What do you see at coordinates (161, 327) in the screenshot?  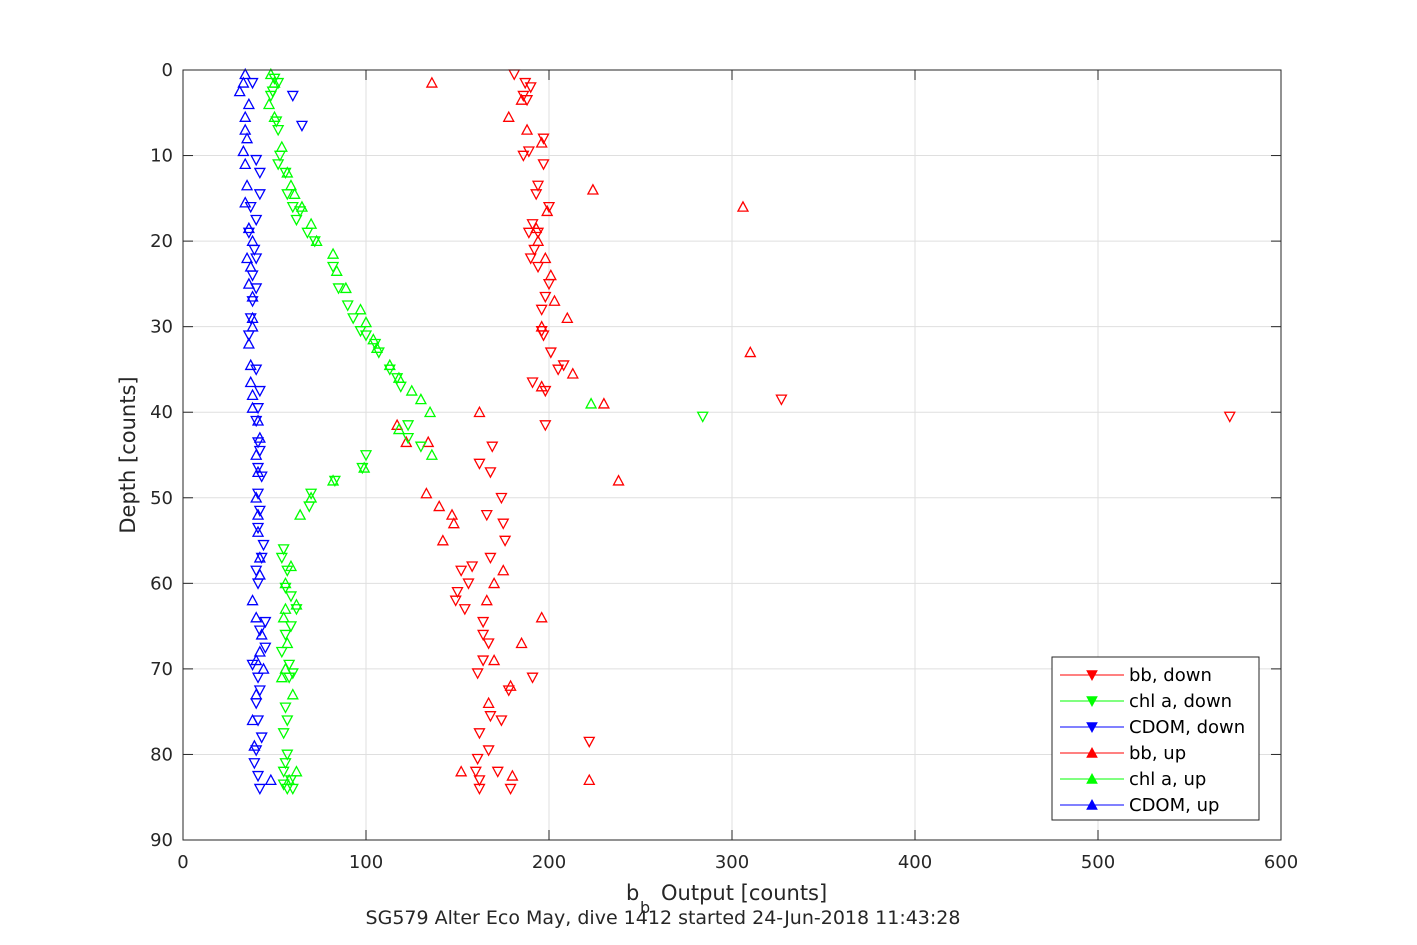 I see `y-tick-label: 30` at bounding box center [161, 327].